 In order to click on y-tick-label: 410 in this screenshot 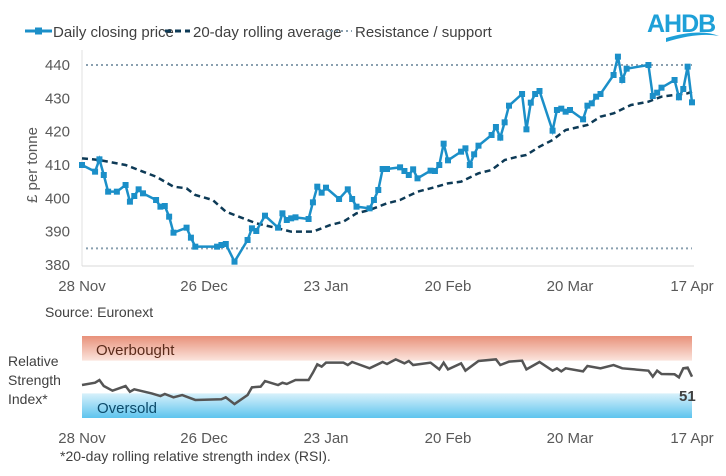, I will do `click(57, 165)`.